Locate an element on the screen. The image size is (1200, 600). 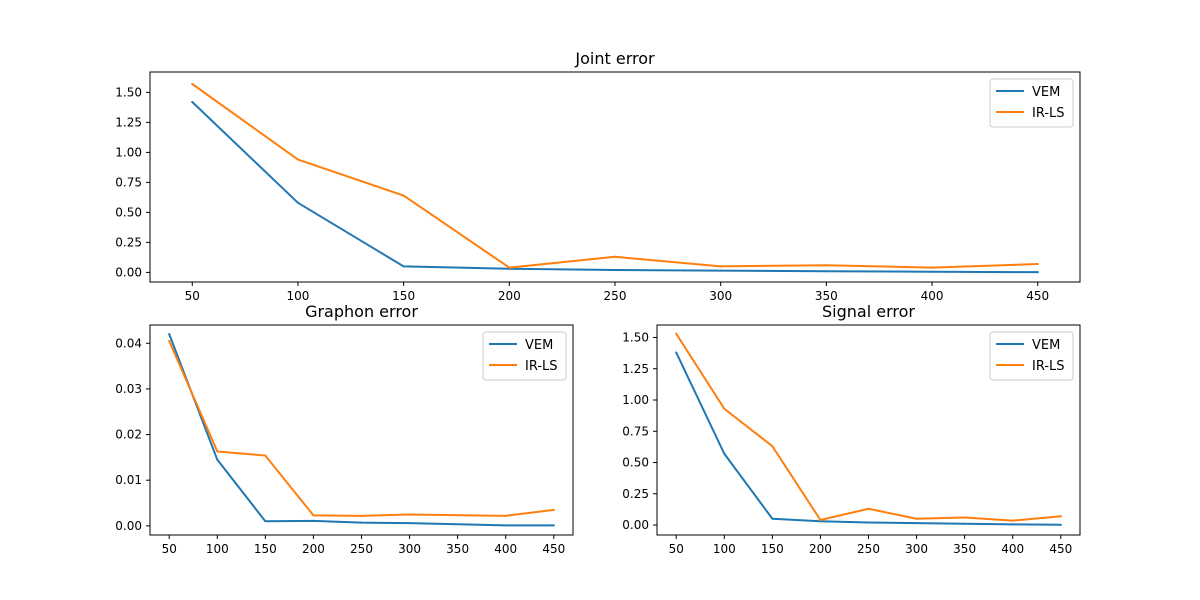
graphon-error-title: Graphon error is located at coordinates (361, 311).